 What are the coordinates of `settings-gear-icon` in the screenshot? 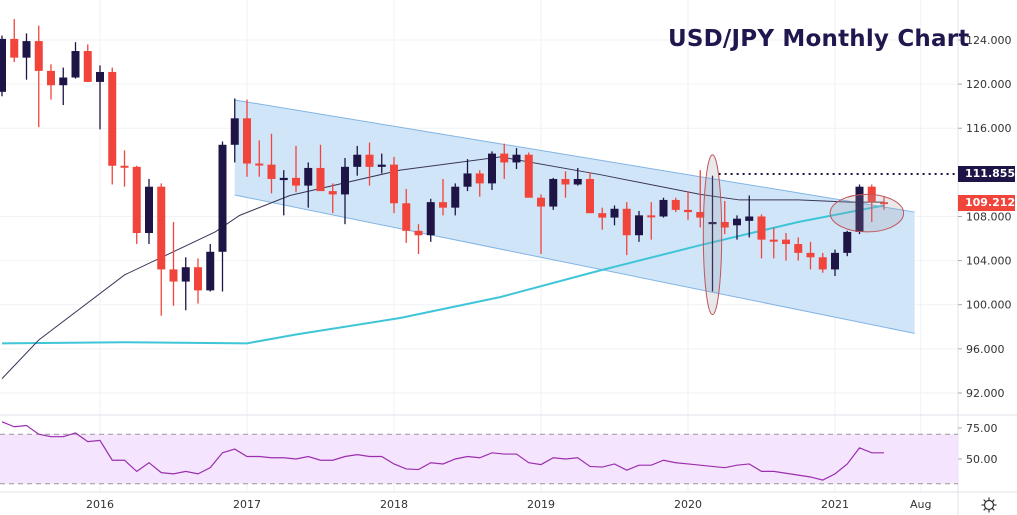 It's located at (989, 505).